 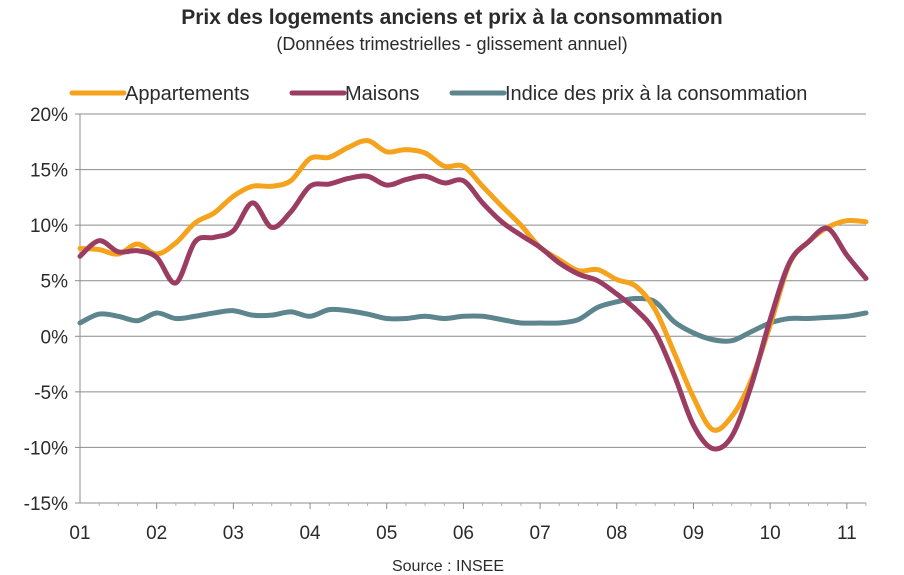 I want to click on series-line-indice-des-prix-a-la-consommation, so click(x=473, y=319).